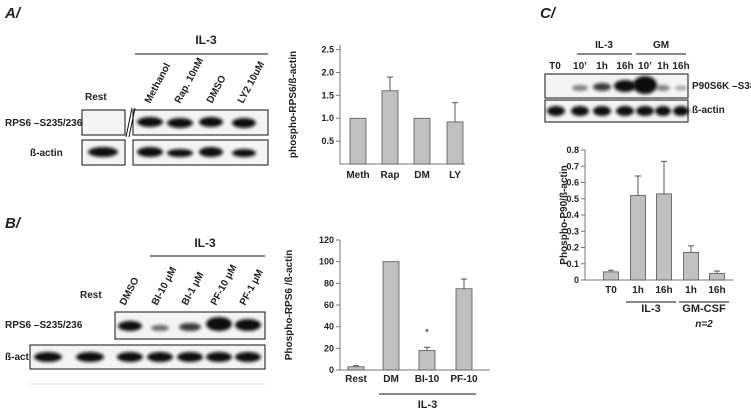 The height and width of the screenshot is (418, 751). What do you see at coordinates (189, 80) in the screenshot?
I see `lane-label: Rap. 10nM` at bounding box center [189, 80].